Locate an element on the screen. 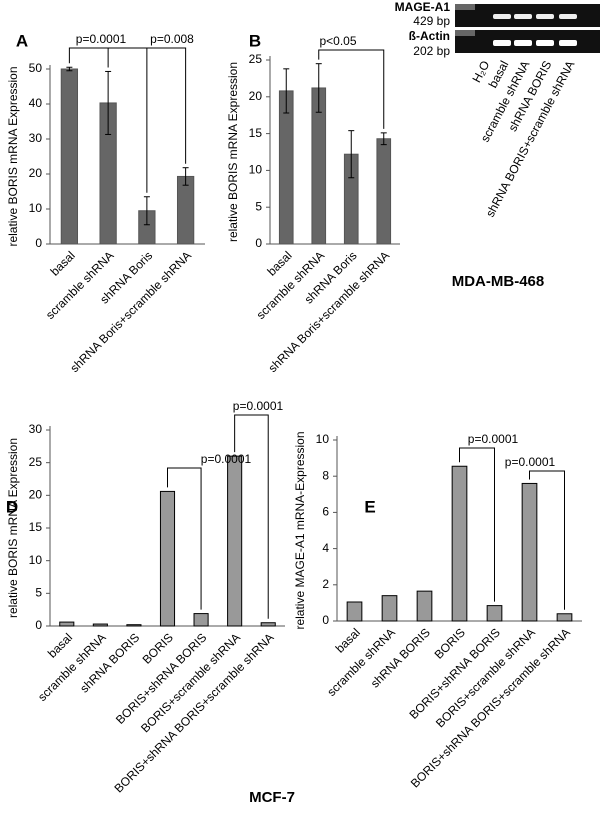 Image resolution: width=600 pixels, height=820 pixels. panel-letter: E is located at coordinates (369, 506).